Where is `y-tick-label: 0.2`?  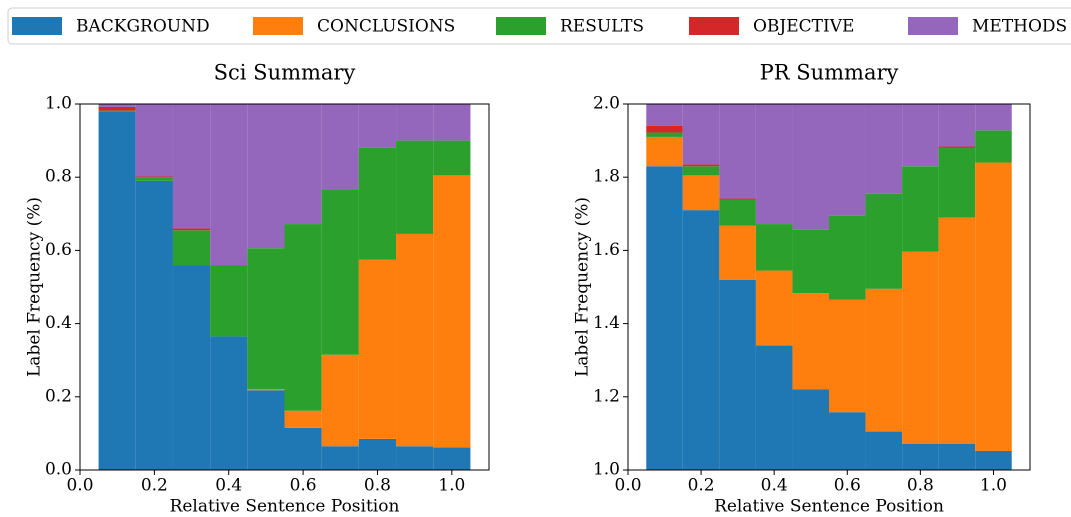 y-tick-label: 0.2 is located at coordinates (58, 396).